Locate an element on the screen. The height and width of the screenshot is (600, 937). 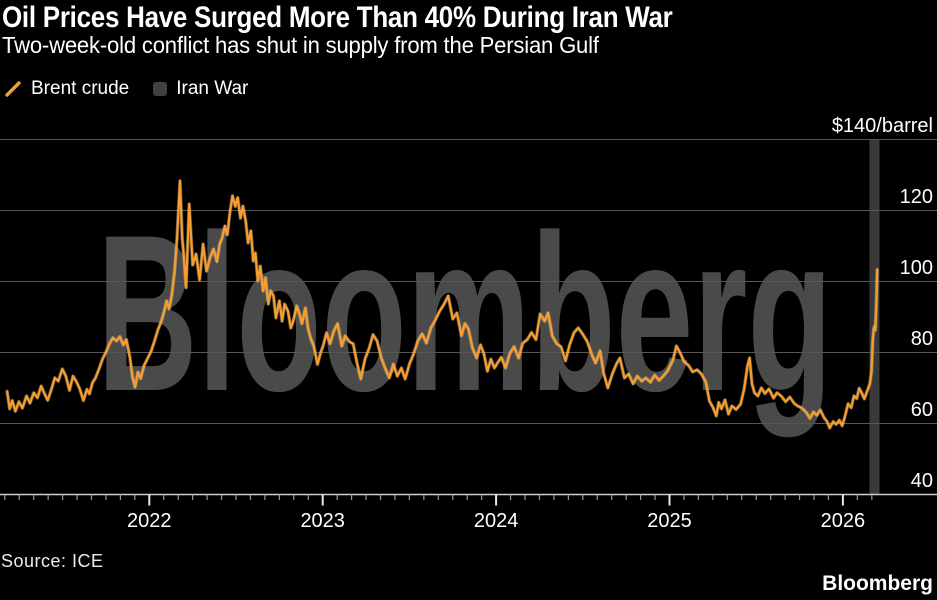
iran-war-band is located at coordinates (874, 316).